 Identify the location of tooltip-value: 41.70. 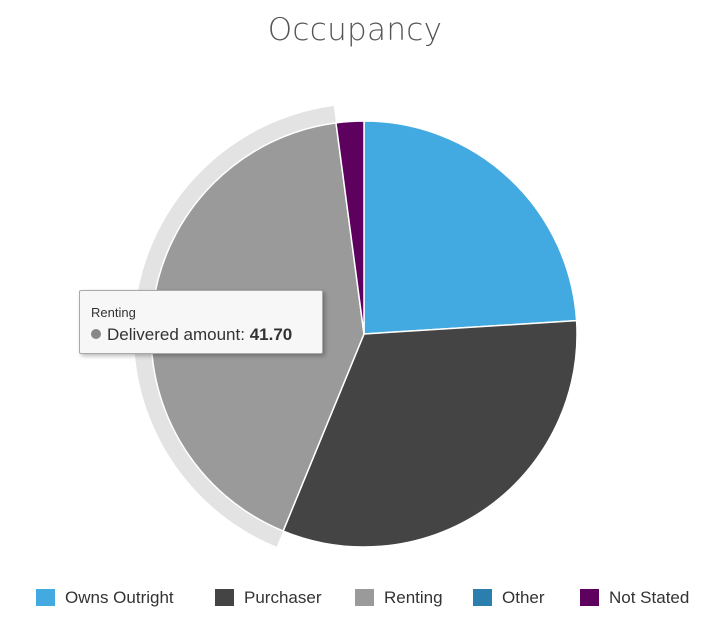
(271, 334).